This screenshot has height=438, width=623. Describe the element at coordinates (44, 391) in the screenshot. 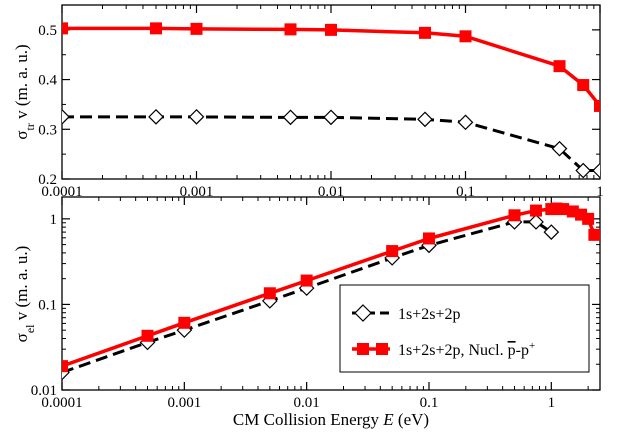

I see `y-tick-label: 0.01` at that location.